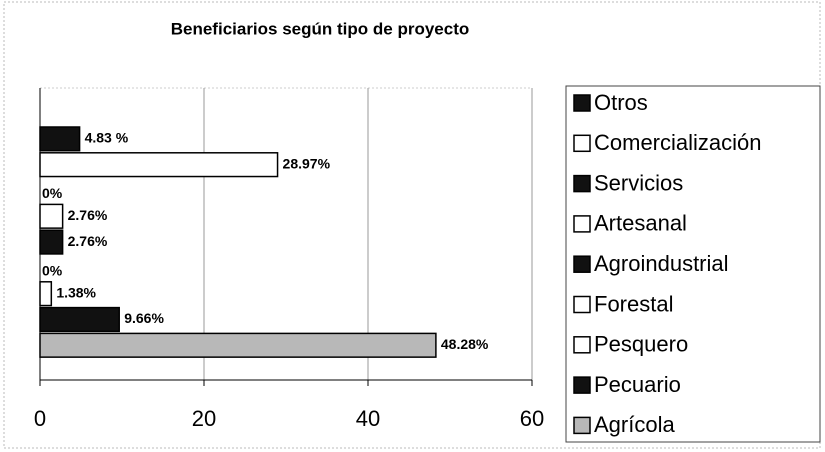  I want to click on x-tick-label: 40, so click(368, 418).